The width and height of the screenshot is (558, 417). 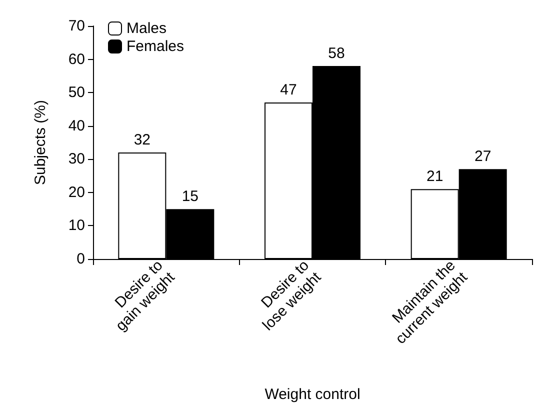 I want to click on y-tick-label: 60, so click(x=76, y=59).